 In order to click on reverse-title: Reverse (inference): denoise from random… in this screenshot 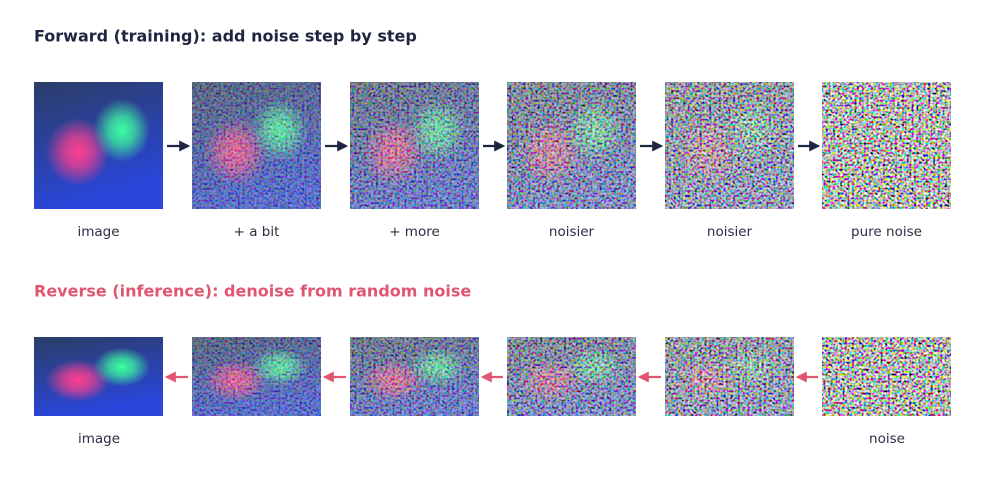, I will do `click(252, 291)`.